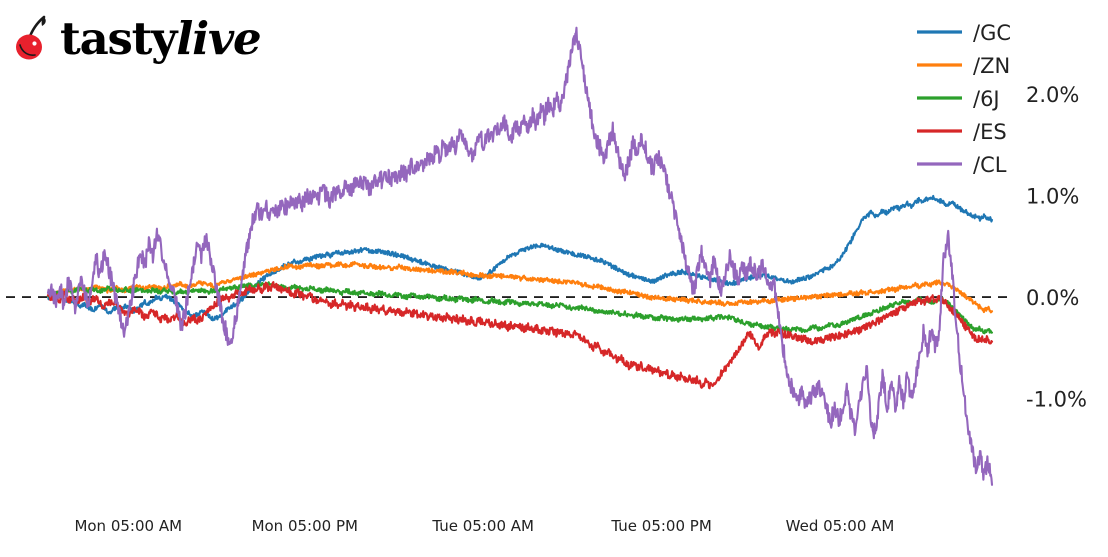  I want to click on legend-label-gc: /GC, so click(992, 33).